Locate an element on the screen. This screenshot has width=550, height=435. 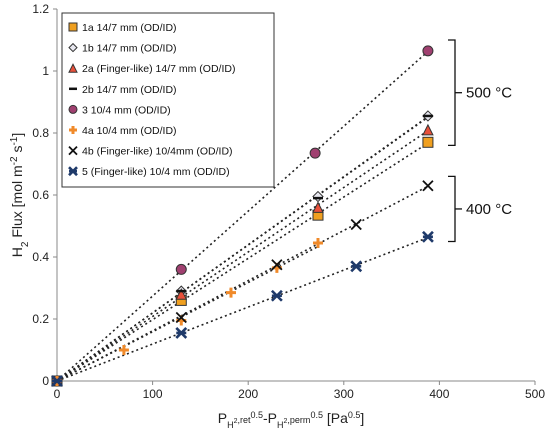
y-tick-label: 1.2 is located at coordinates (40, 9).